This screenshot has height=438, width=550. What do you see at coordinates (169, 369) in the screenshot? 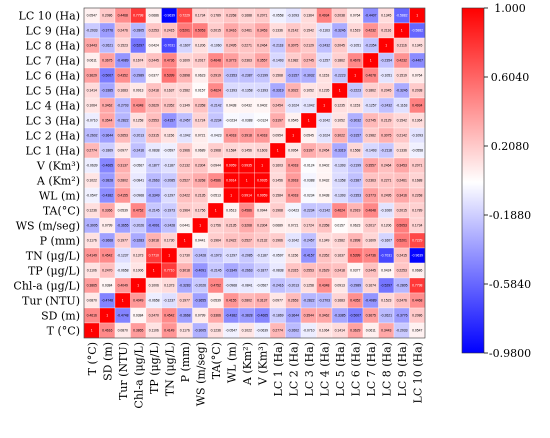
I see `x-tick-label: TN (μg/L)` at bounding box center [169, 369].